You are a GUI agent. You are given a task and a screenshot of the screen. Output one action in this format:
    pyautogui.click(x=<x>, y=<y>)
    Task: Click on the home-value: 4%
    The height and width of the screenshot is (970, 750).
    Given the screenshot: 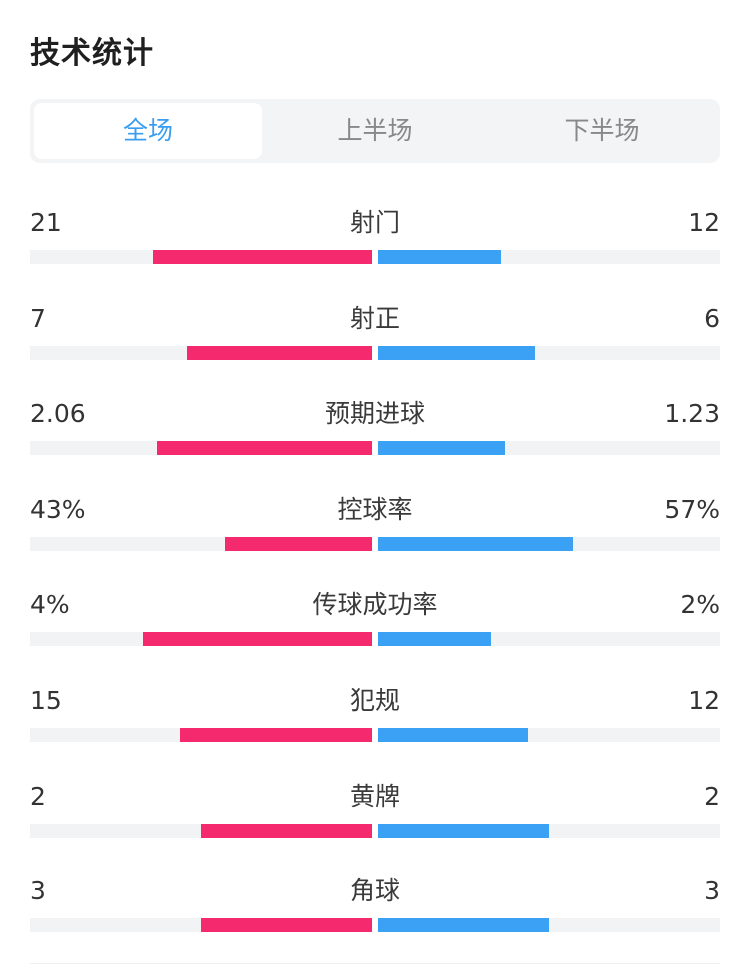 What is the action you would take?
    pyautogui.click(x=50, y=604)
    